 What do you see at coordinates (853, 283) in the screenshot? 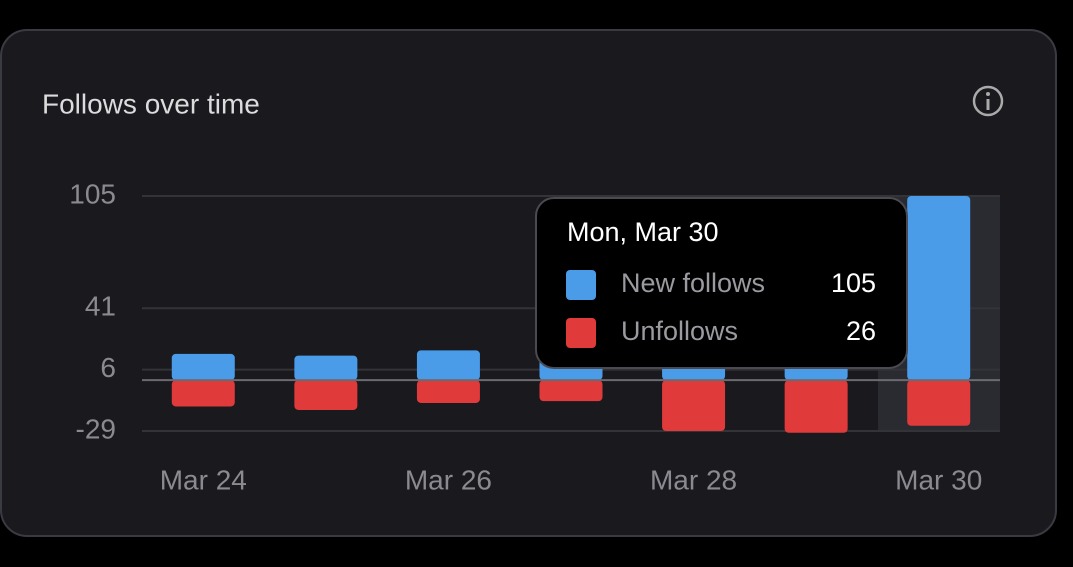
I see `tooltip-value: 105` at bounding box center [853, 283].